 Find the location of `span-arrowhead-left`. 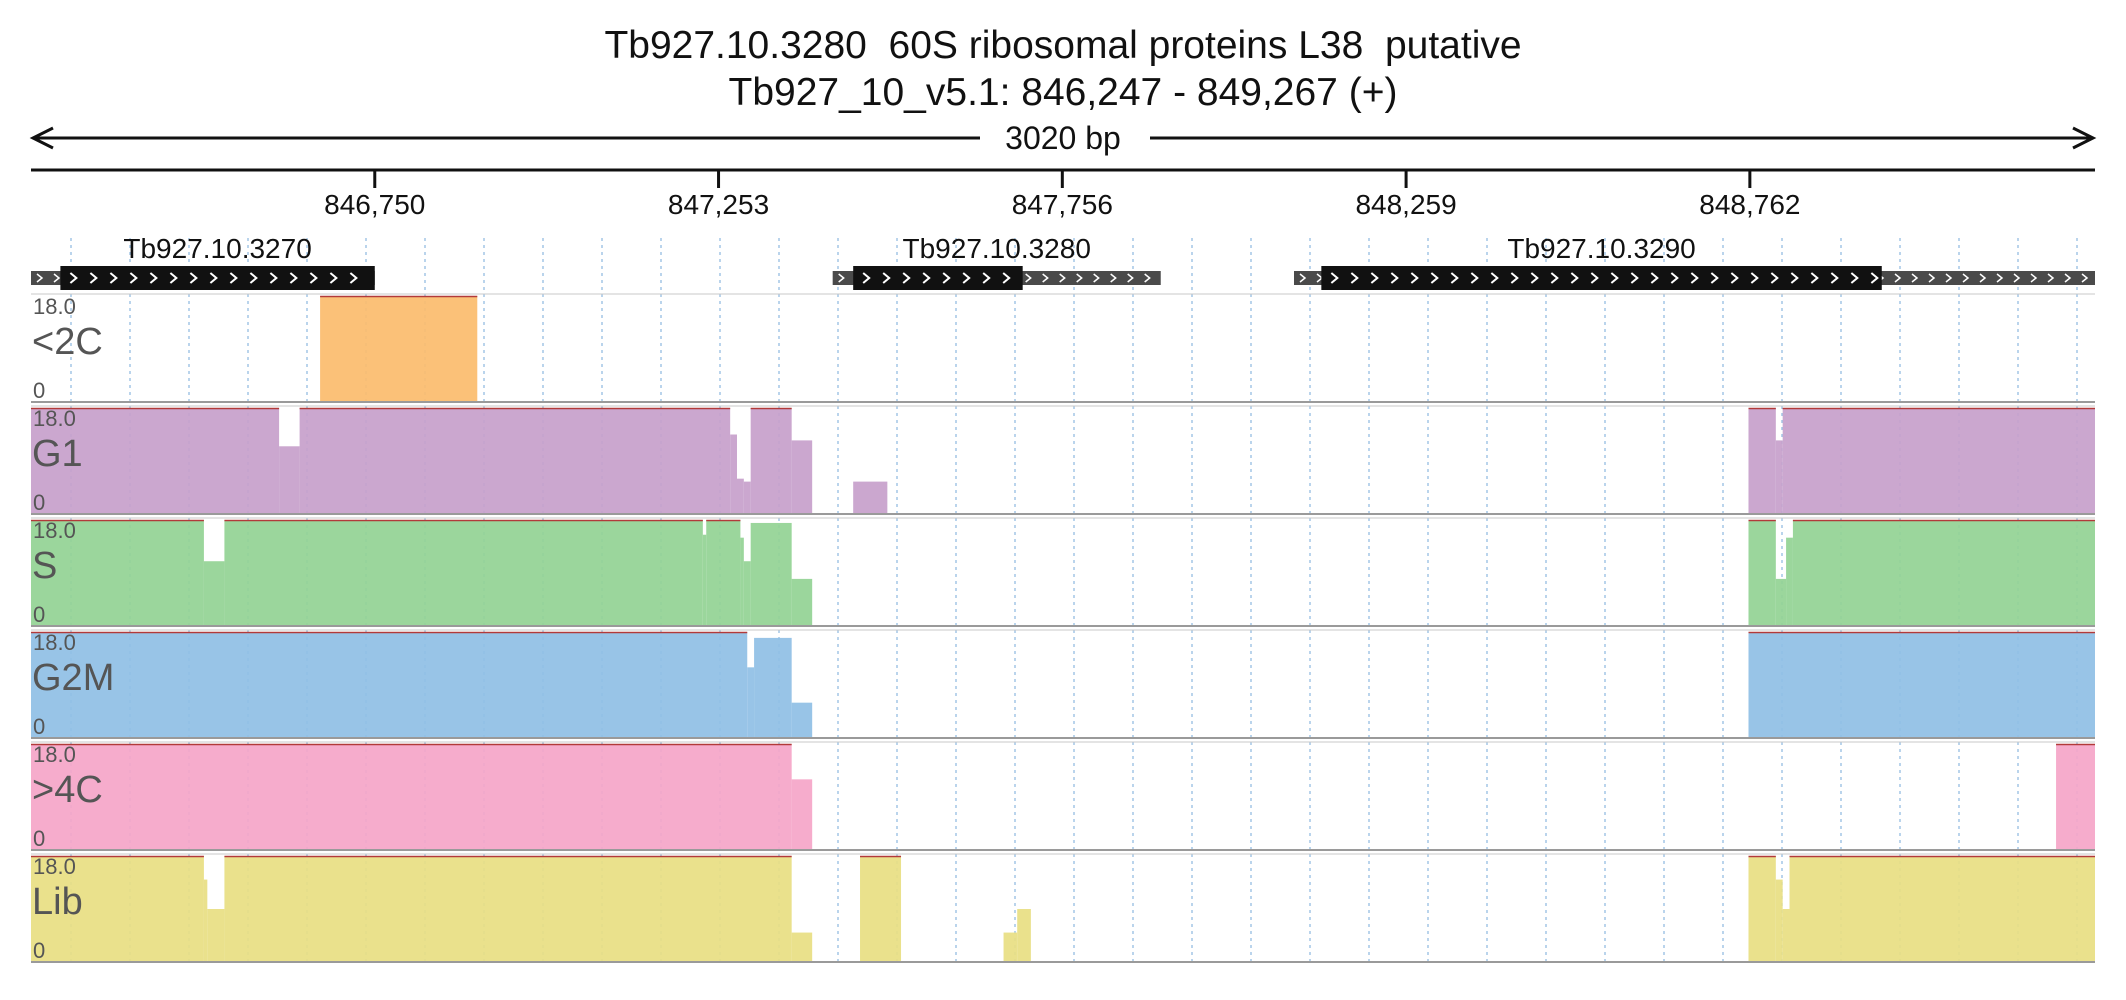

span-arrowhead-left is located at coordinates (41, 138).